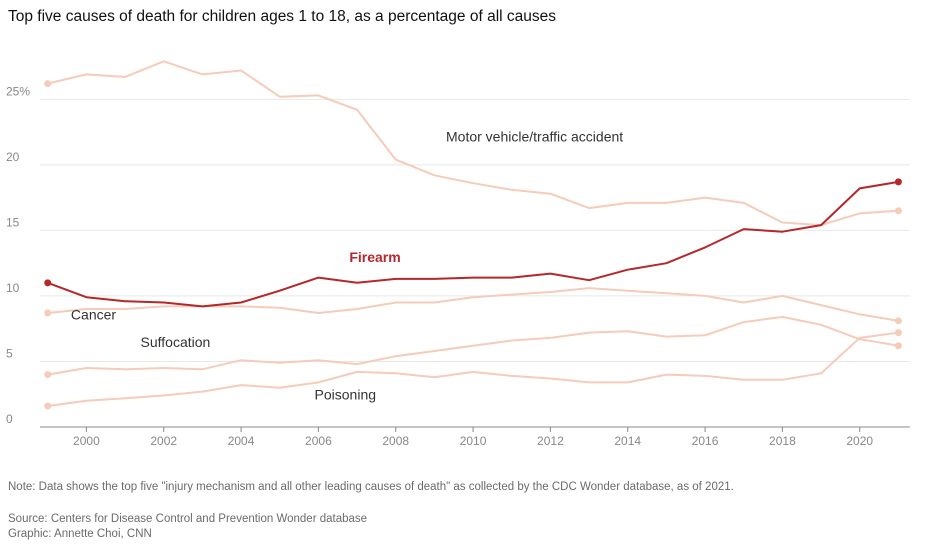 The height and width of the screenshot is (554, 931). I want to click on series-label-cancer: Cancer, so click(93, 315).